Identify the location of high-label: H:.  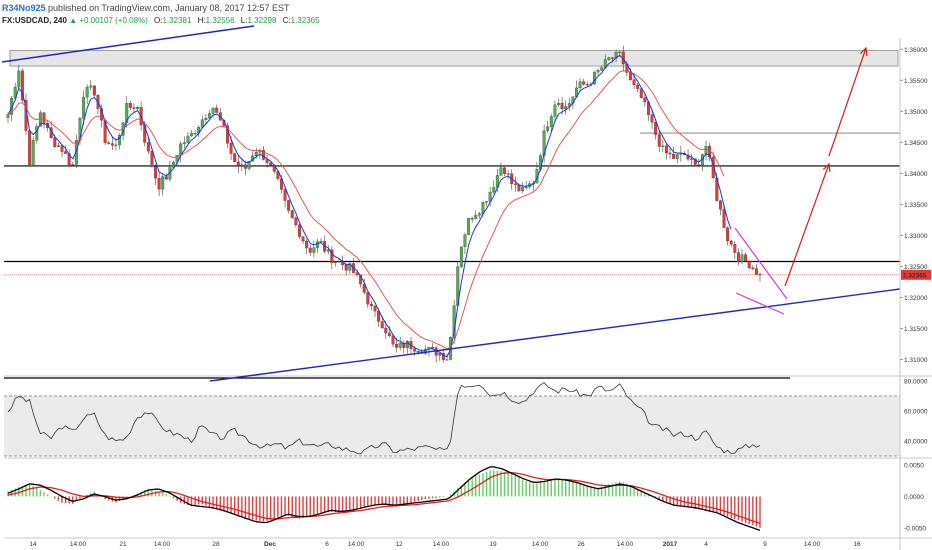
(201, 20).